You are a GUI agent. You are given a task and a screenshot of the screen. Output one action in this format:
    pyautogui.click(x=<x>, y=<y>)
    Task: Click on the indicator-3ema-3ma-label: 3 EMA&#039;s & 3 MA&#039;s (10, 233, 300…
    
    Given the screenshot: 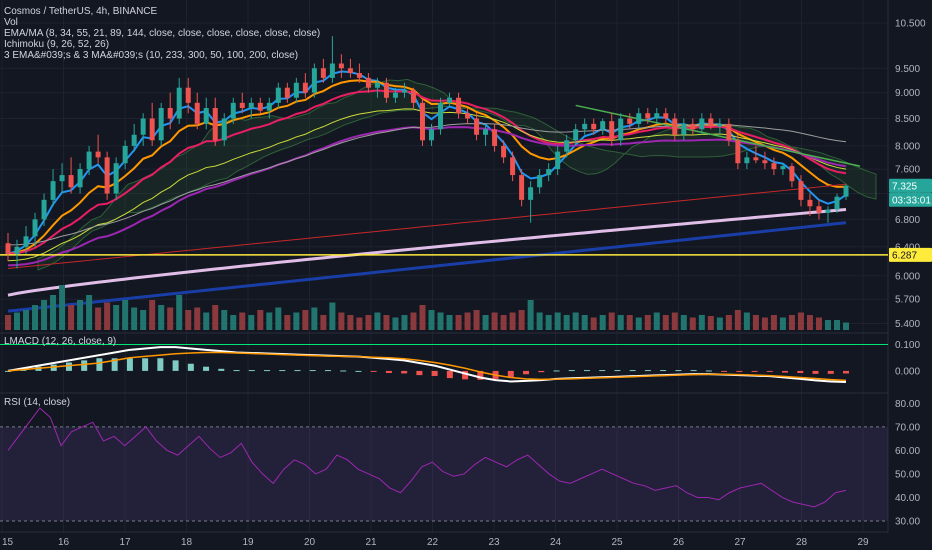 What is the action you would take?
    pyautogui.click(x=151, y=55)
    